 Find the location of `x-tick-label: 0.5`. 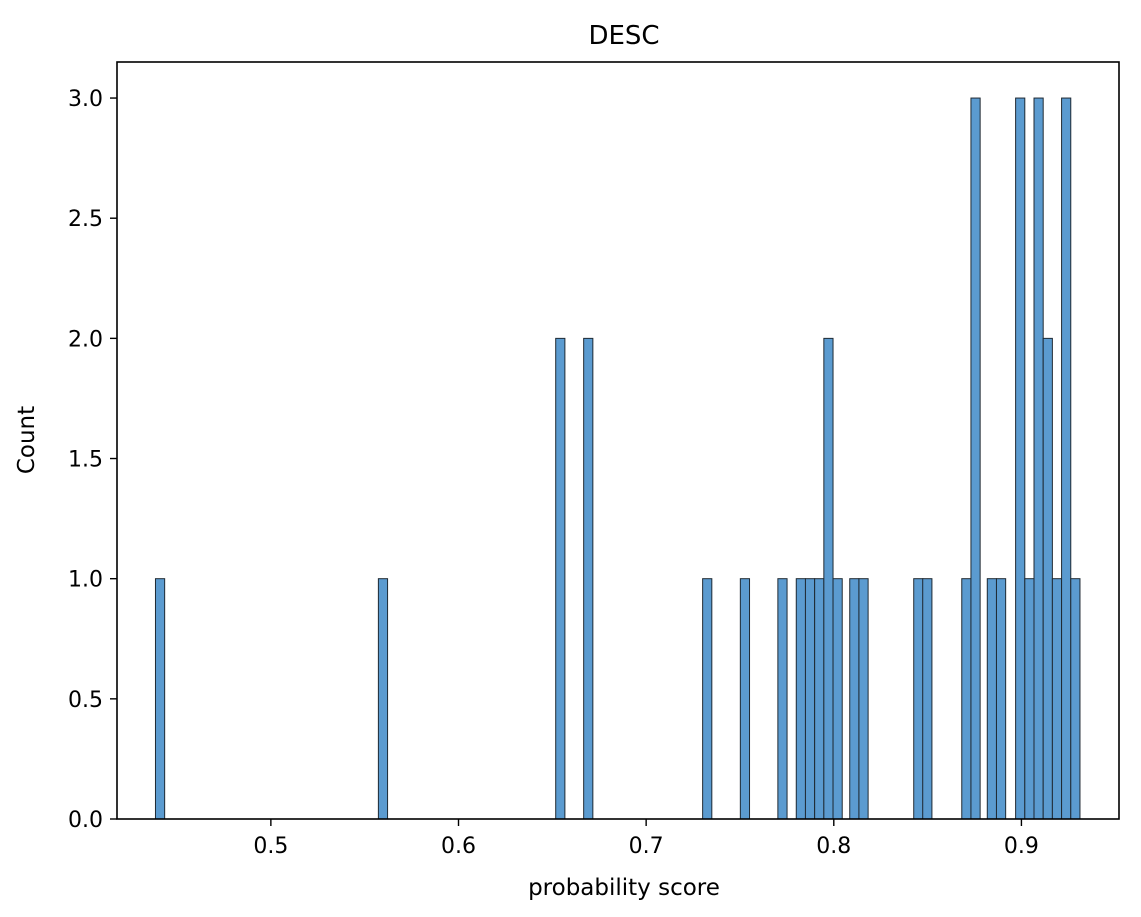

x-tick-label: 0.5 is located at coordinates (270, 846).